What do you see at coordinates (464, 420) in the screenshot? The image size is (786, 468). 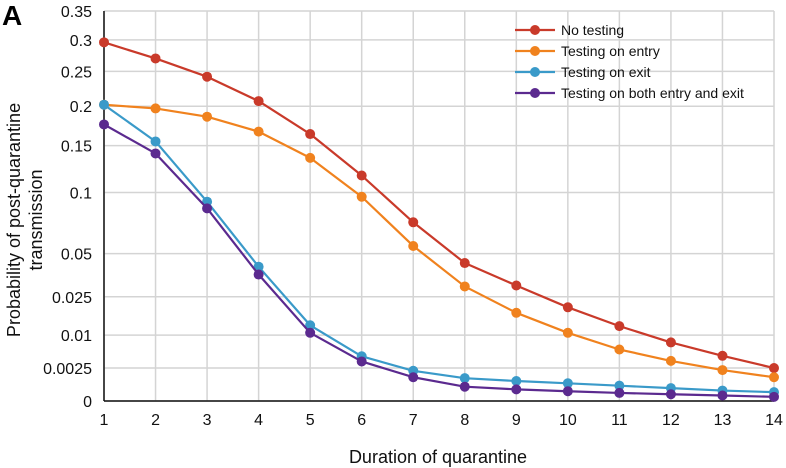 I see `x-tick-label: 8` at bounding box center [464, 420].